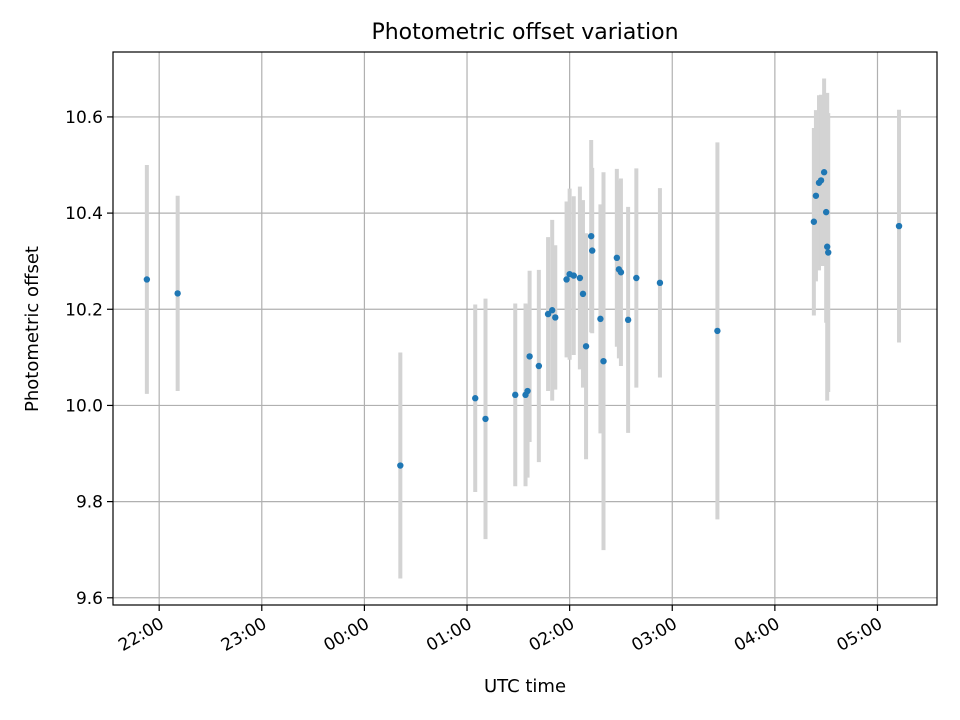  I want to click on y-tick-label: 9.8, so click(89, 503).